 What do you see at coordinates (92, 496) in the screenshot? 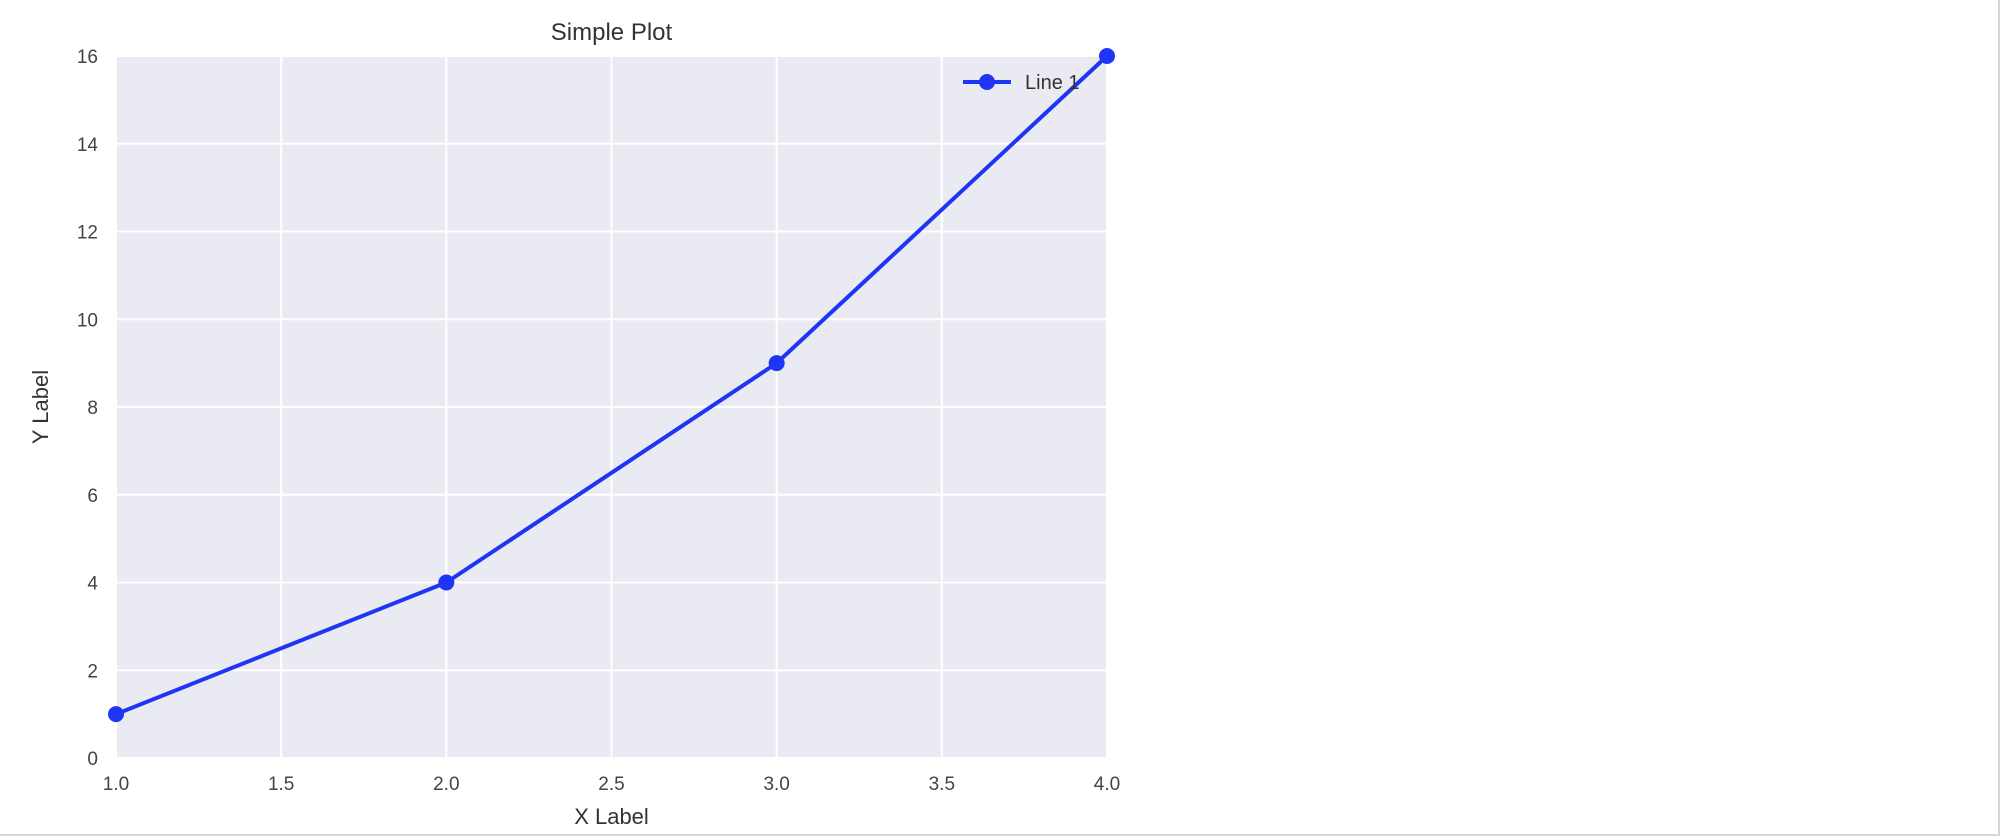
I see `y-tick-label: 6` at bounding box center [92, 496].